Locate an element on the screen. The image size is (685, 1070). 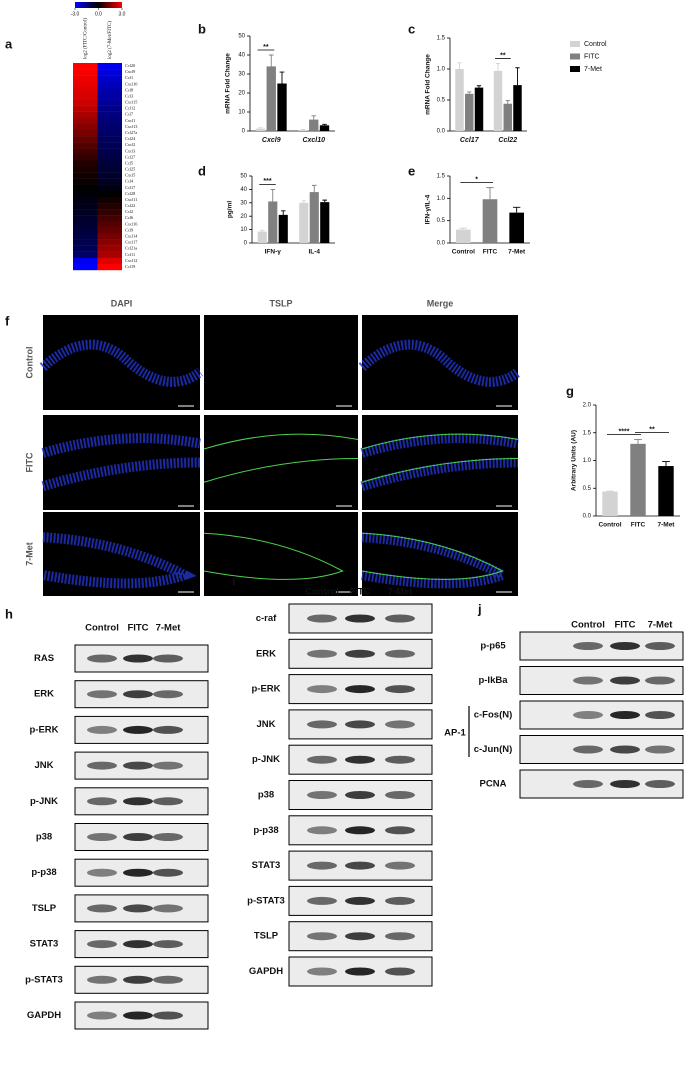
significance-label: ** is located at coordinates (503, 55).